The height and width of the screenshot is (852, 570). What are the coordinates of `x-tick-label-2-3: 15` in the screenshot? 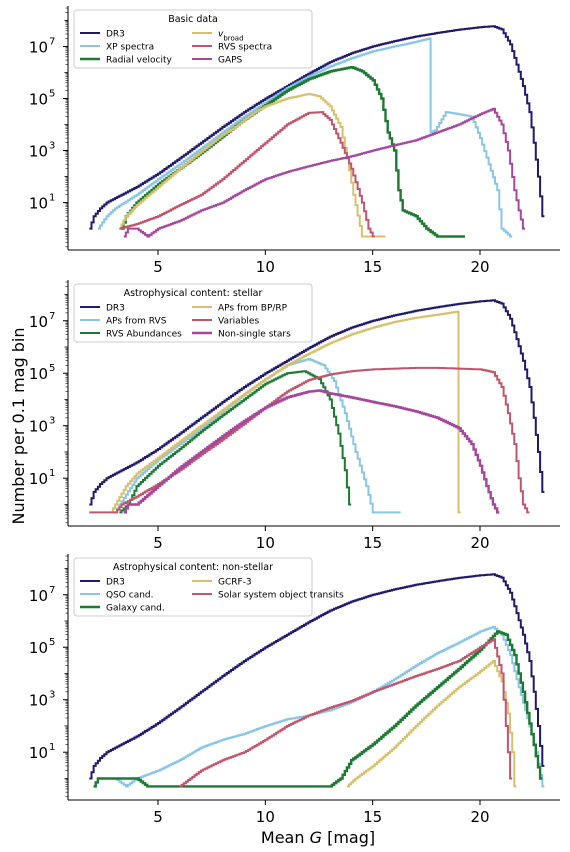 It's located at (372, 543).